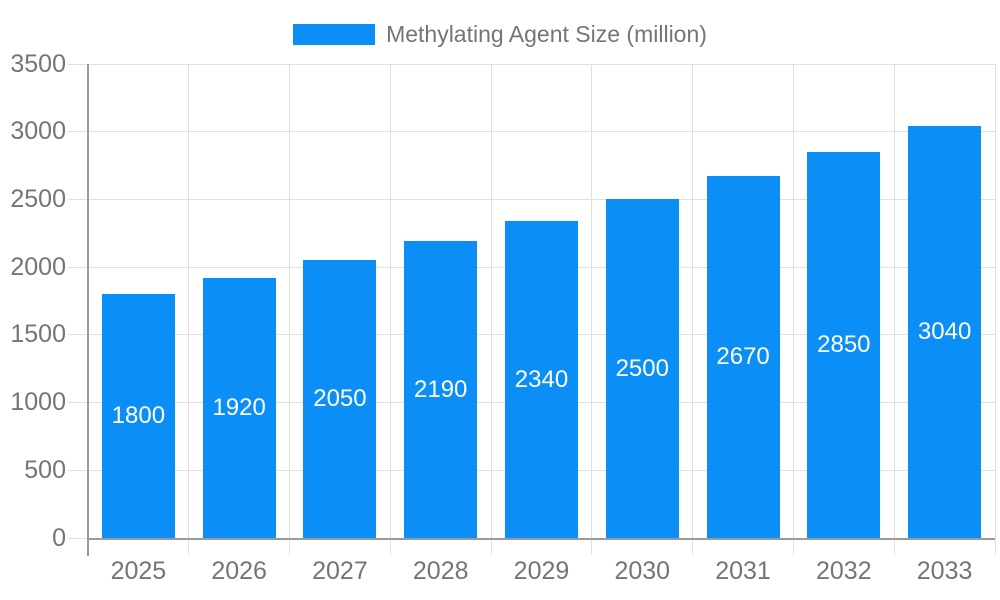 Image resolution: width=1000 pixels, height=600 pixels. Describe the element at coordinates (38, 198) in the screenshot. I see `y-tick-label: 2500` at that location.